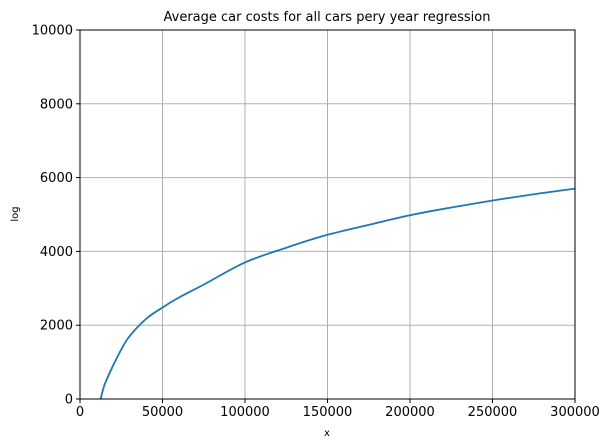 This screenshot has height=448, width=611. I want to click on y-tick-label: 6000, so click(56, 178).